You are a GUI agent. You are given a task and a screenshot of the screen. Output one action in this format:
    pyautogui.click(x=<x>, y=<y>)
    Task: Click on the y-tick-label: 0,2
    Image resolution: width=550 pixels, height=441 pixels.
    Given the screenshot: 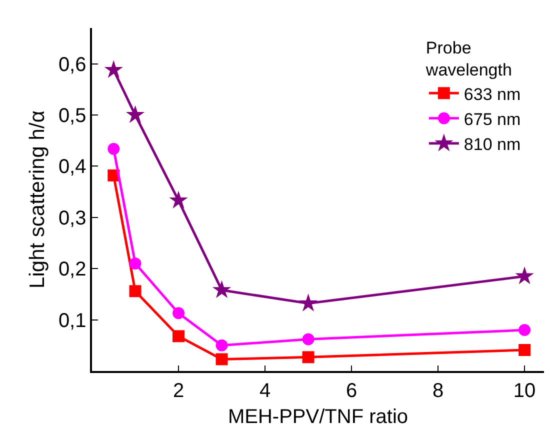 What is the action you would take?
    pyautogui.click(x=72, y=269)
    